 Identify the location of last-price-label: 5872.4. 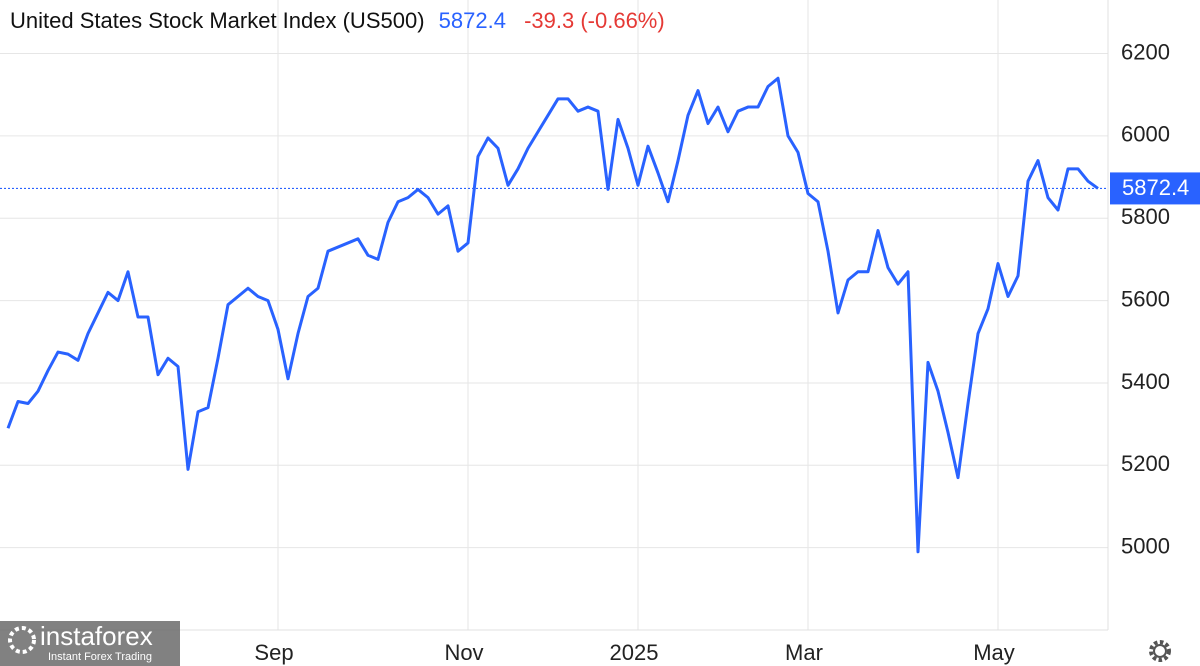
(1155, 187).